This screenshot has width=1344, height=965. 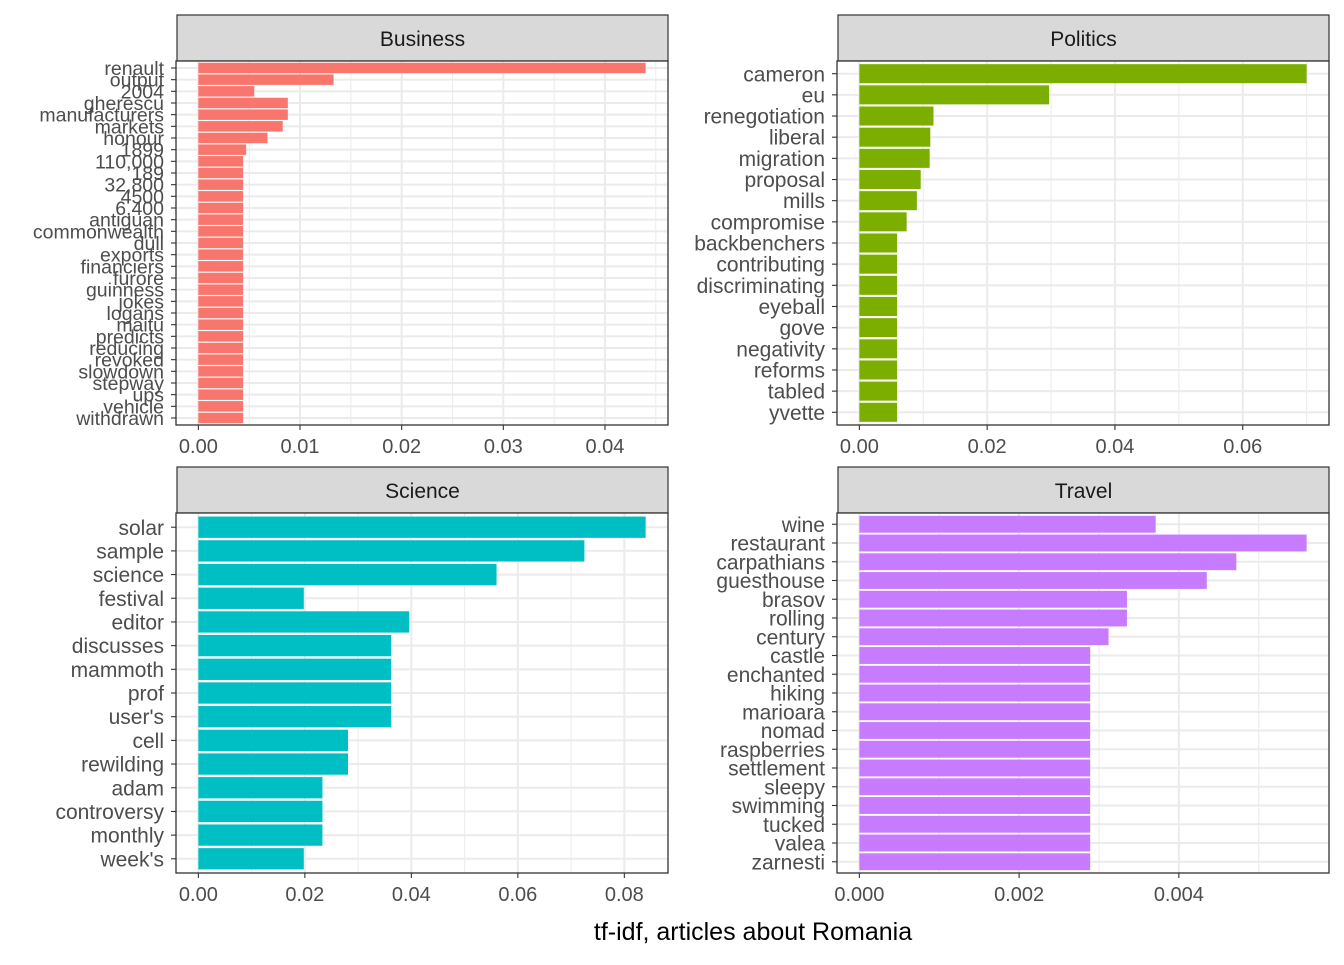 What do you see at coordinates (138, 279) in the screenshot?
I see `y-tick-label-furore: furore` at bounding box center [138, 279].